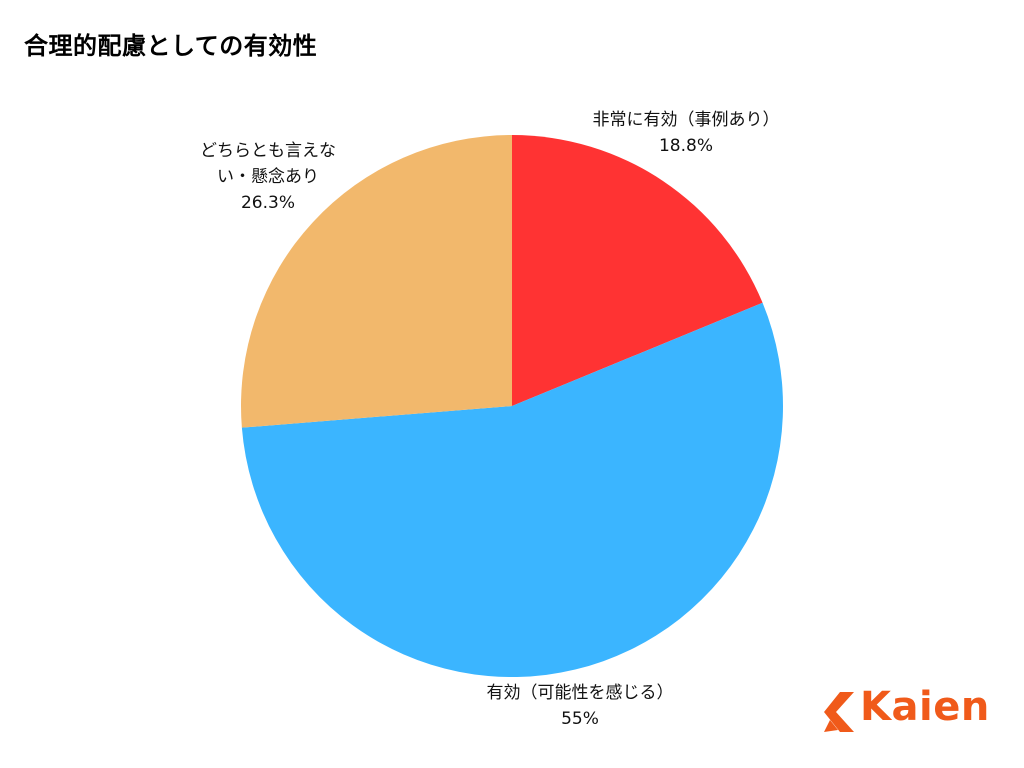 The height and width of the screenshot is (768, 1024). Describe the element at coordinates (686, 146) in the screenshot. I see `slice-value-label-1: 18.8%` at that location.